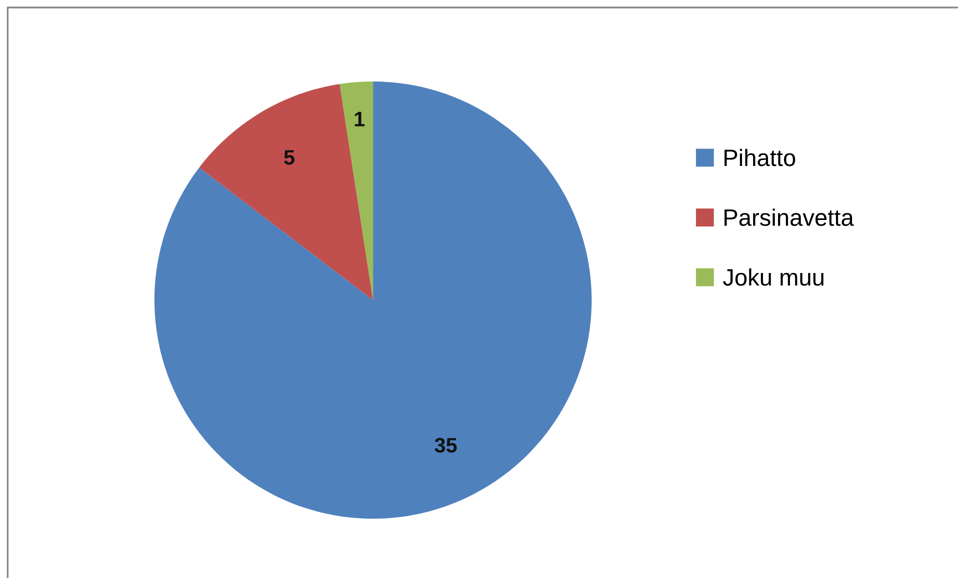  What do you see at coordinates (773, 277) in the screenshot?
I see `legend-label: Joku muu` at bounding box center [773, 277].